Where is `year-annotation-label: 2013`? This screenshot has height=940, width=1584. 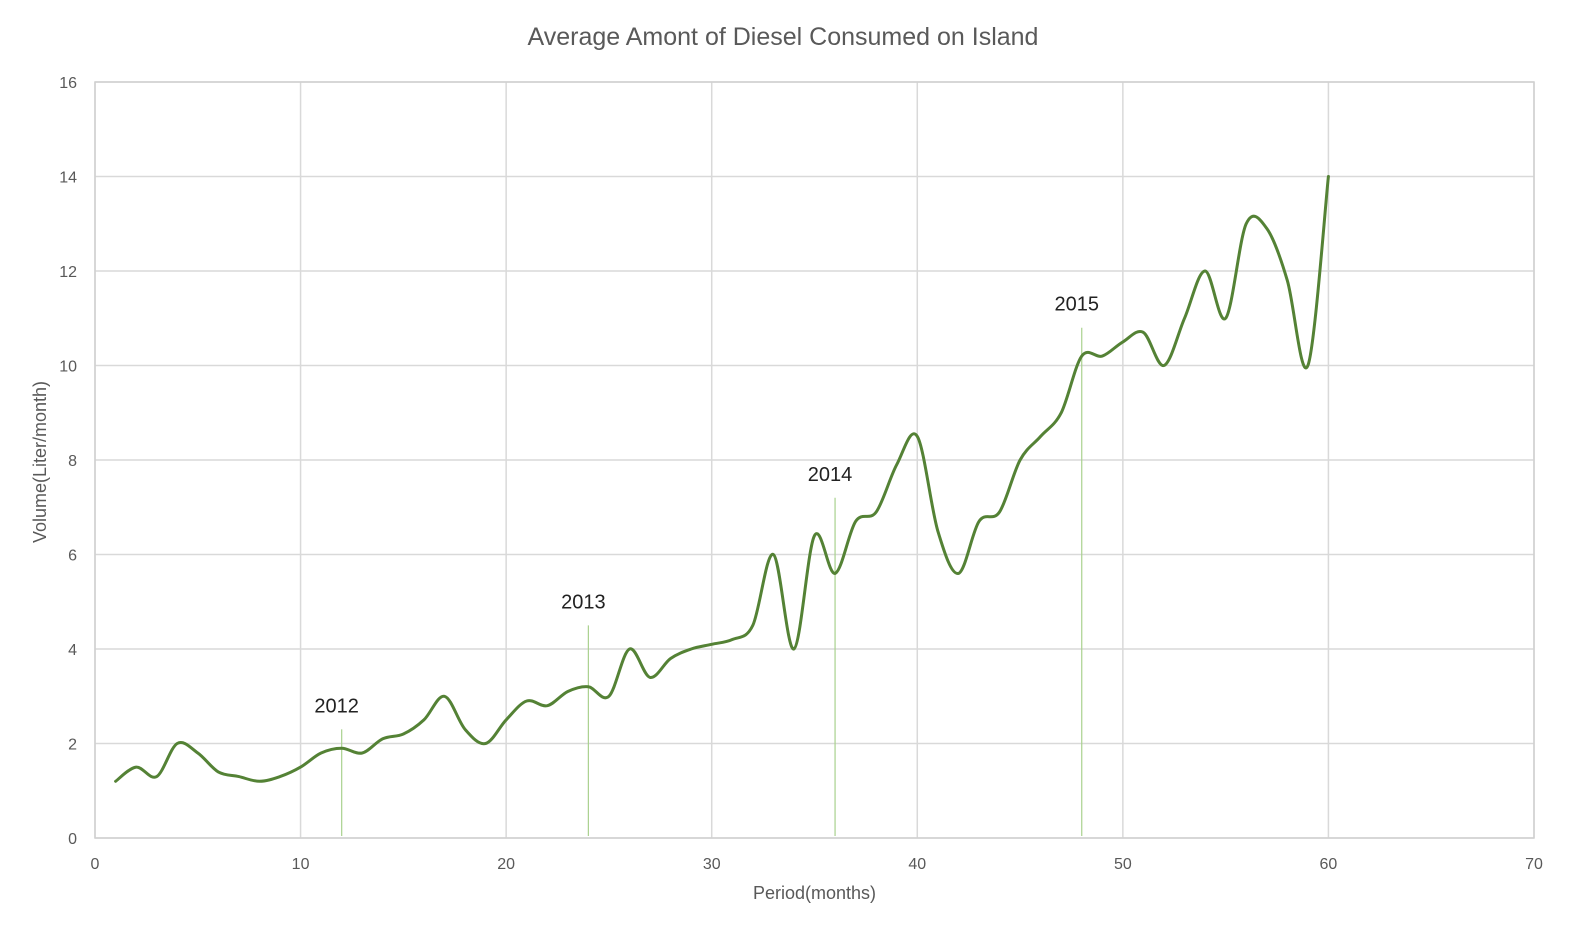 year-annotation-label: 2013 is located at coordinates (583, 602).